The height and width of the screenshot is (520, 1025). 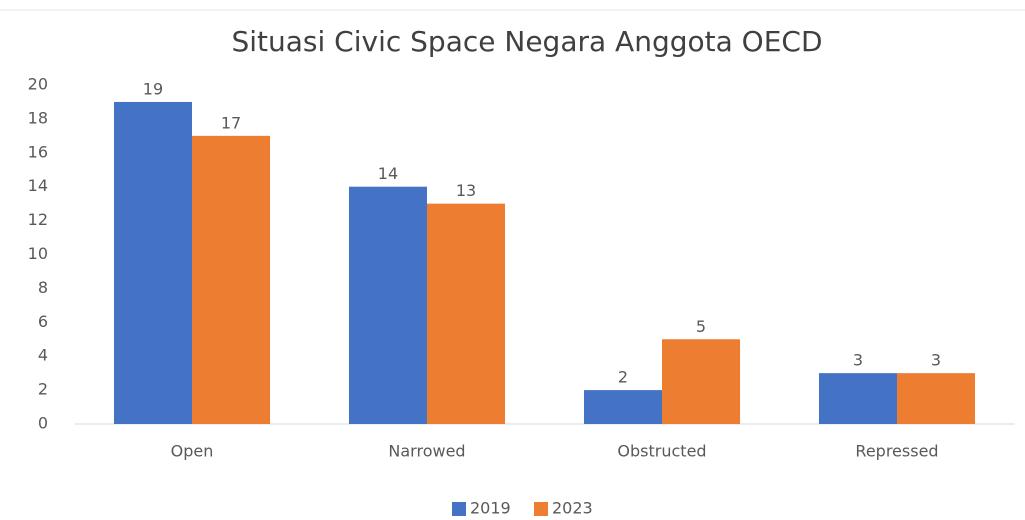 I want to click on y-tick-label: 10, so click(x=38, y=253).